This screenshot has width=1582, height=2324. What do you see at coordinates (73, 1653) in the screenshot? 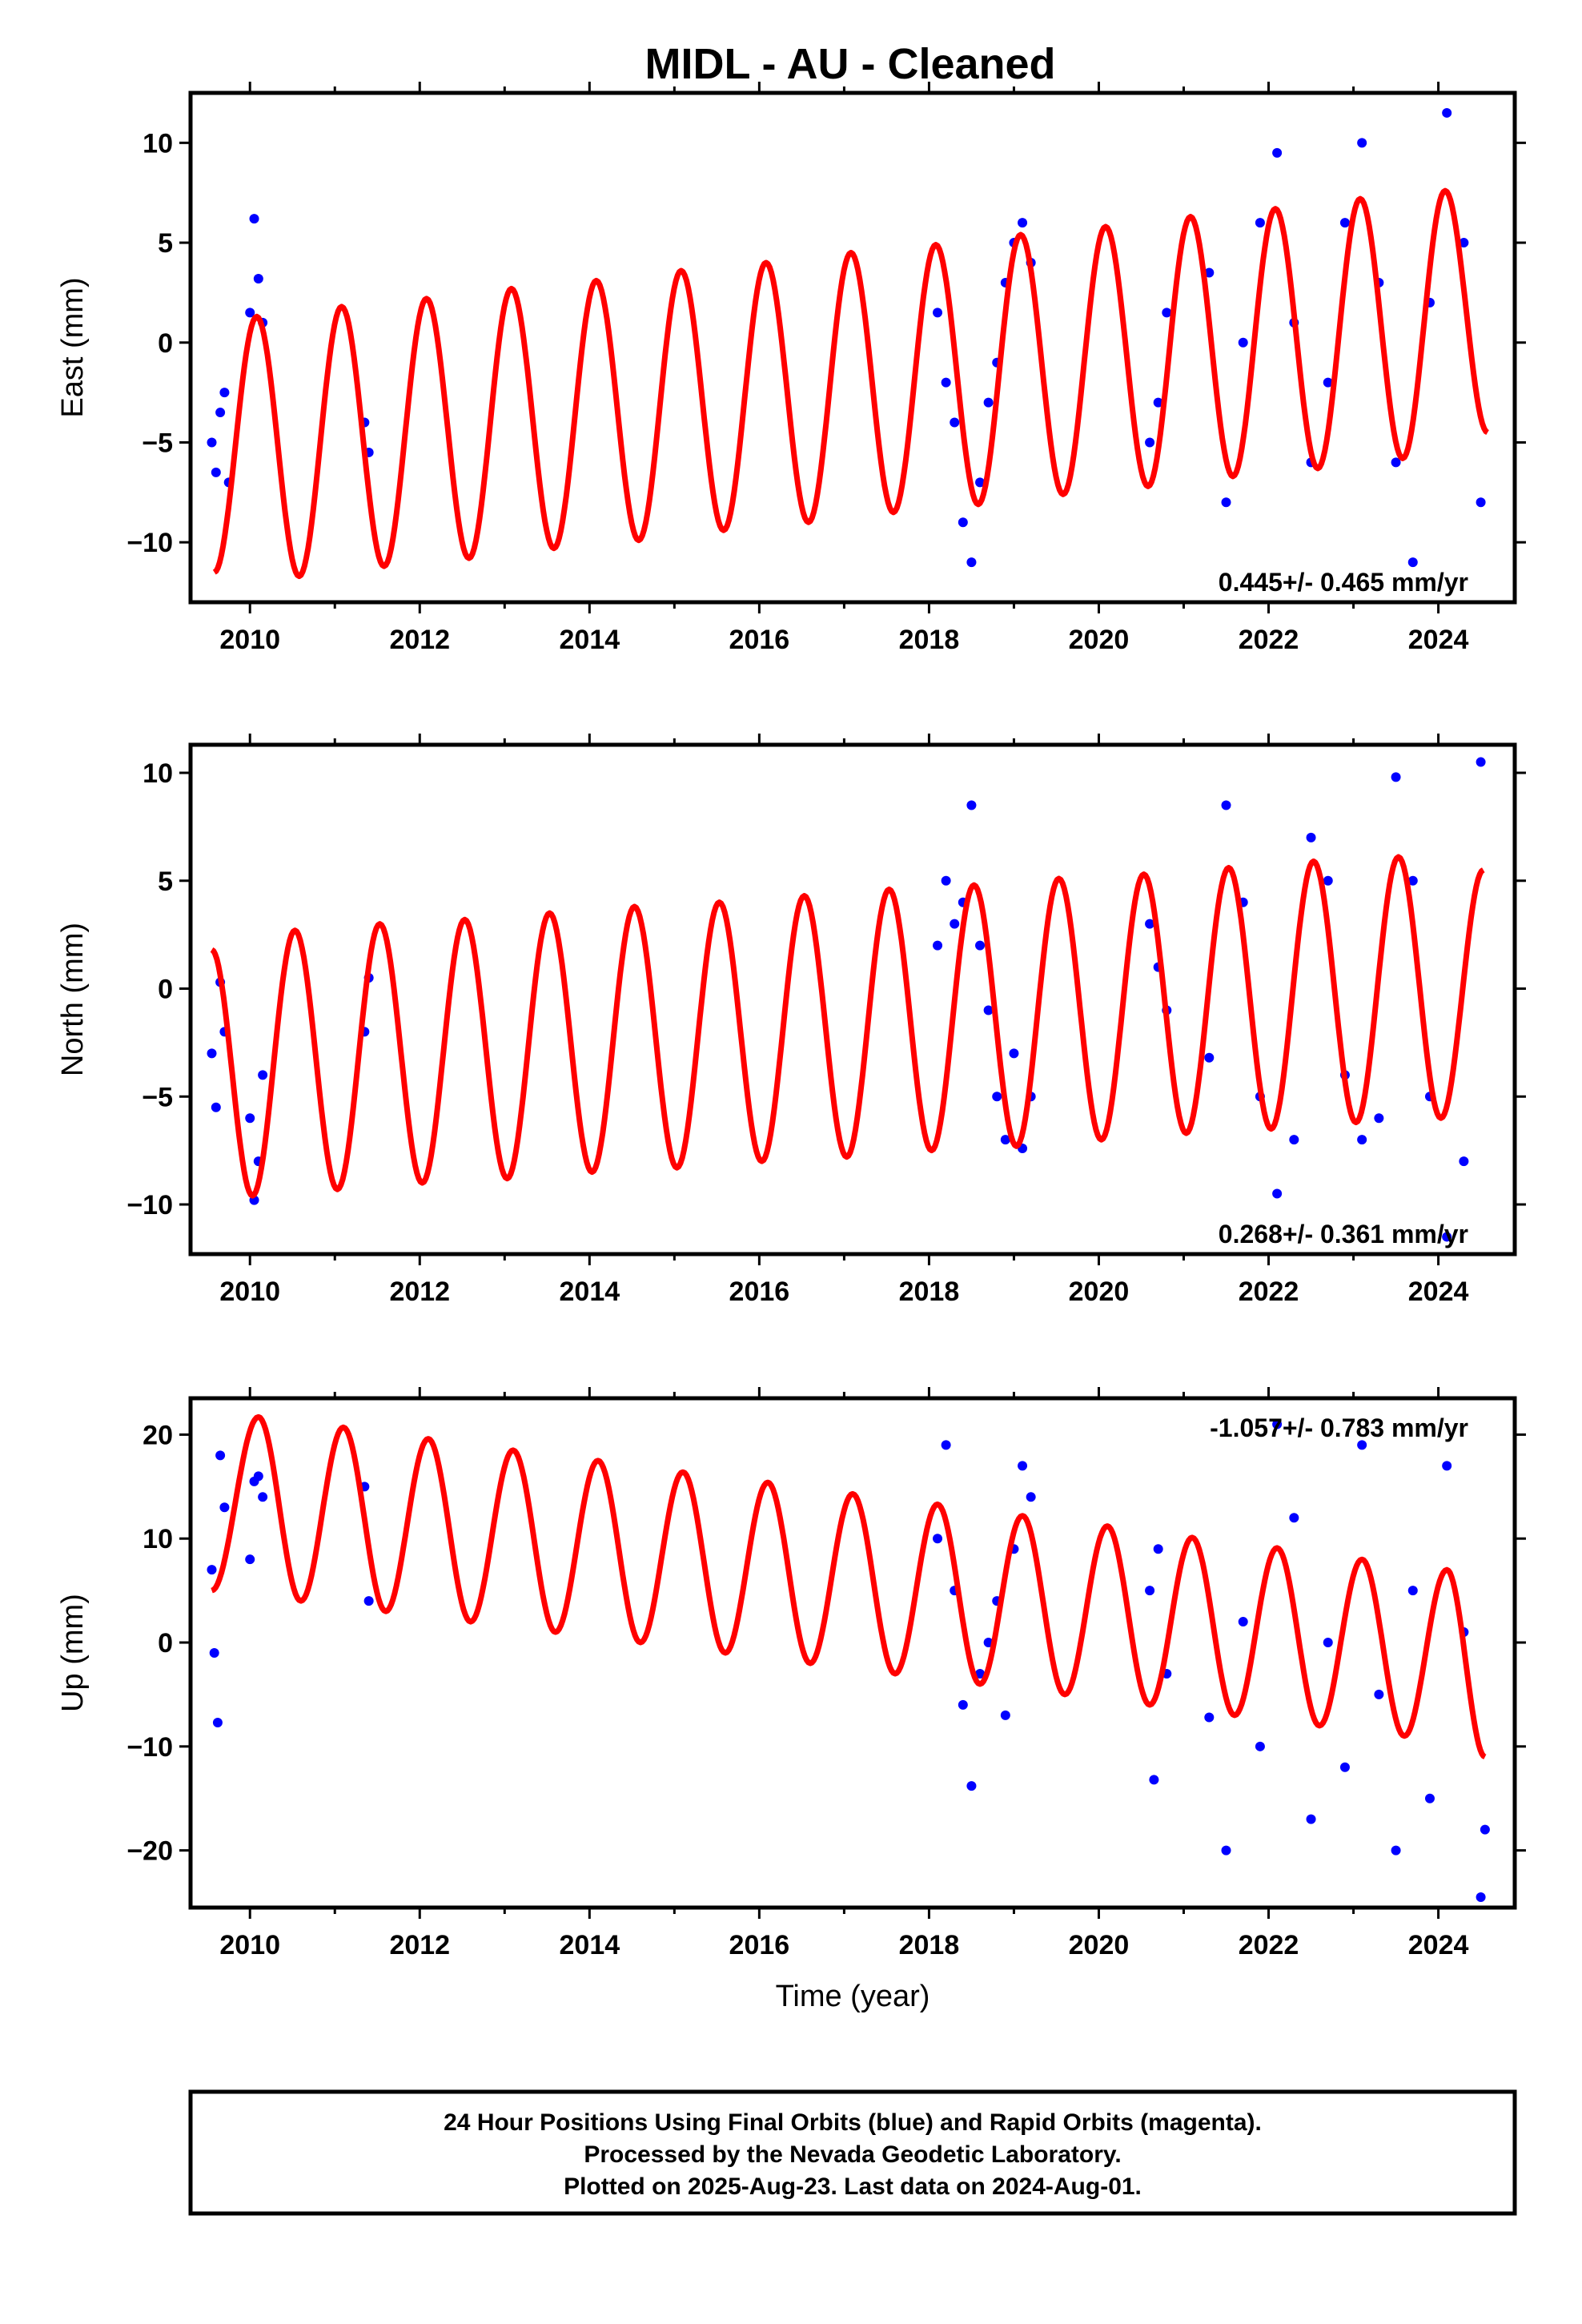
I see `y-axis-label: Up (mm)` at bounding box center [73, 1653].